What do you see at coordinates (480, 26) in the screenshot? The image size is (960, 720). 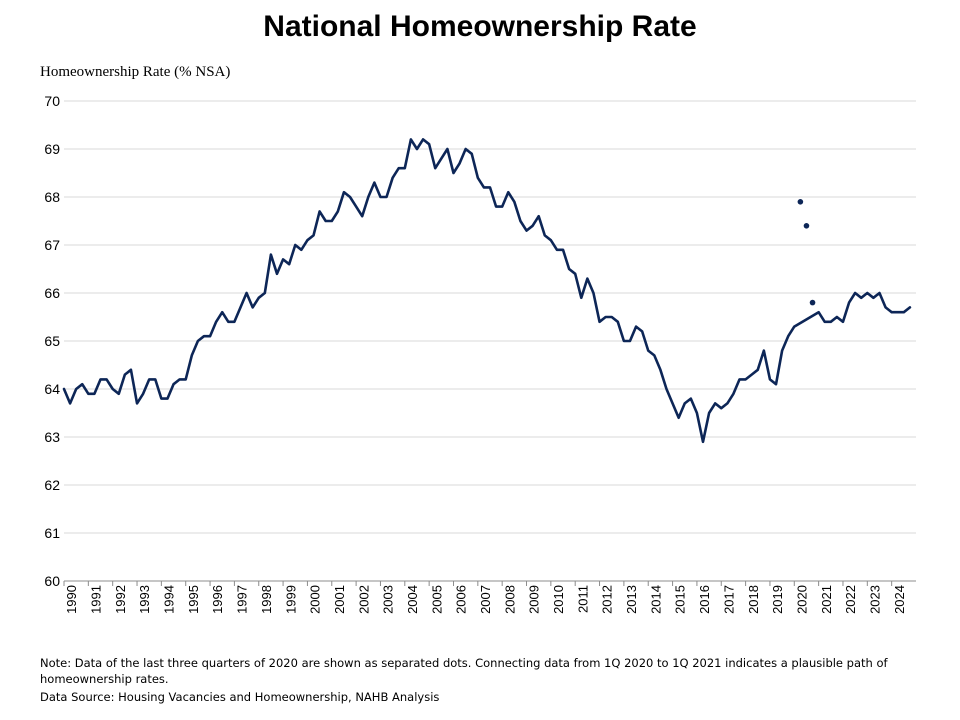 I see `chart-title: National Homeownership Rate` at bounding box center [480, 26].